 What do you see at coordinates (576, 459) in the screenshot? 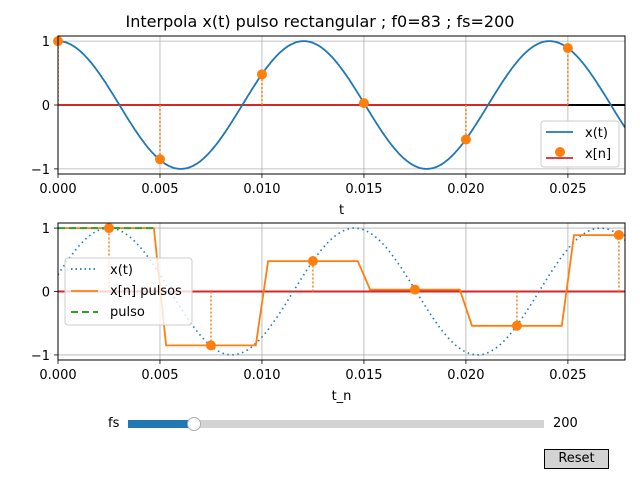
I see `reset-button: Reset` at bounding box center [576, 459].